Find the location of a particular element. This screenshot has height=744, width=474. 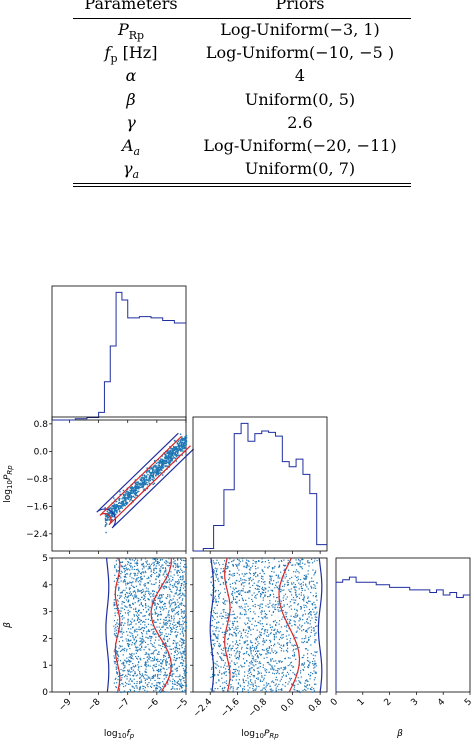

scatter-panel-fp-beta is located at coordinates (119, 625).